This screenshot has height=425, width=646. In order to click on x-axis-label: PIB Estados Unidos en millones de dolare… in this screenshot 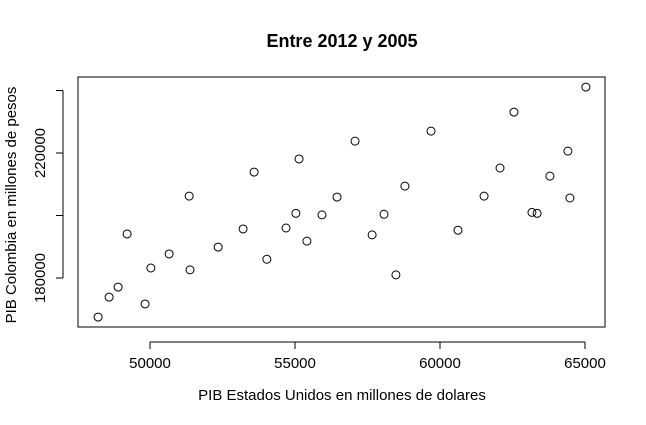, I will do `click(342, 395)`.